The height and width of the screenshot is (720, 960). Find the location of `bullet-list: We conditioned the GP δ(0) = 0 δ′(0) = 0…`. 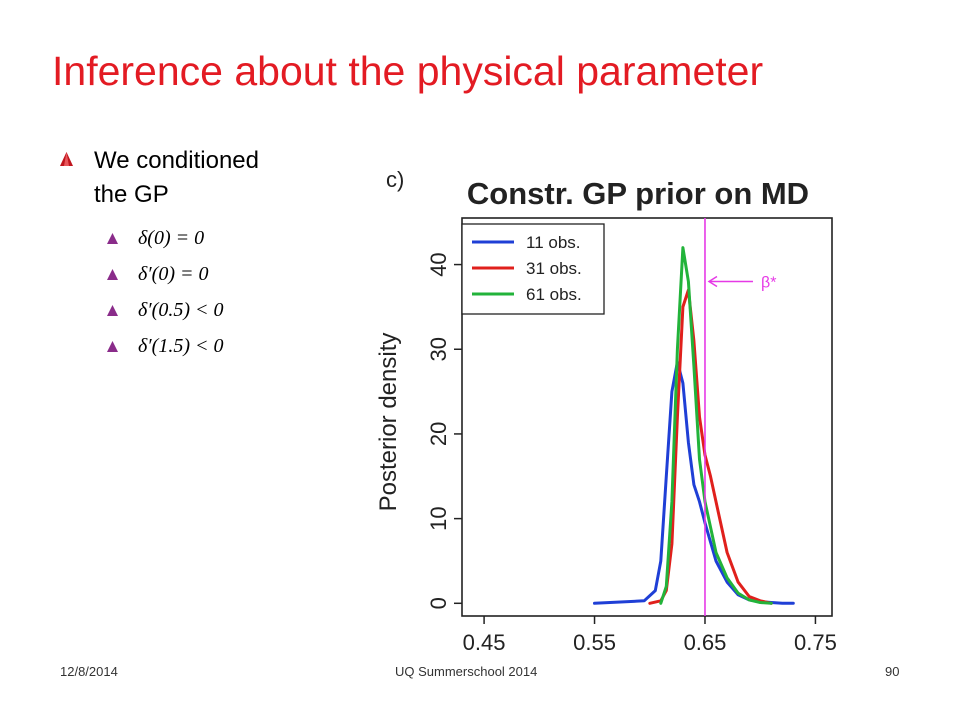

bullet-list: We conditioned the GP δ(0) = 0 δ′(0) = 0… is located at coordinates (210, 254).